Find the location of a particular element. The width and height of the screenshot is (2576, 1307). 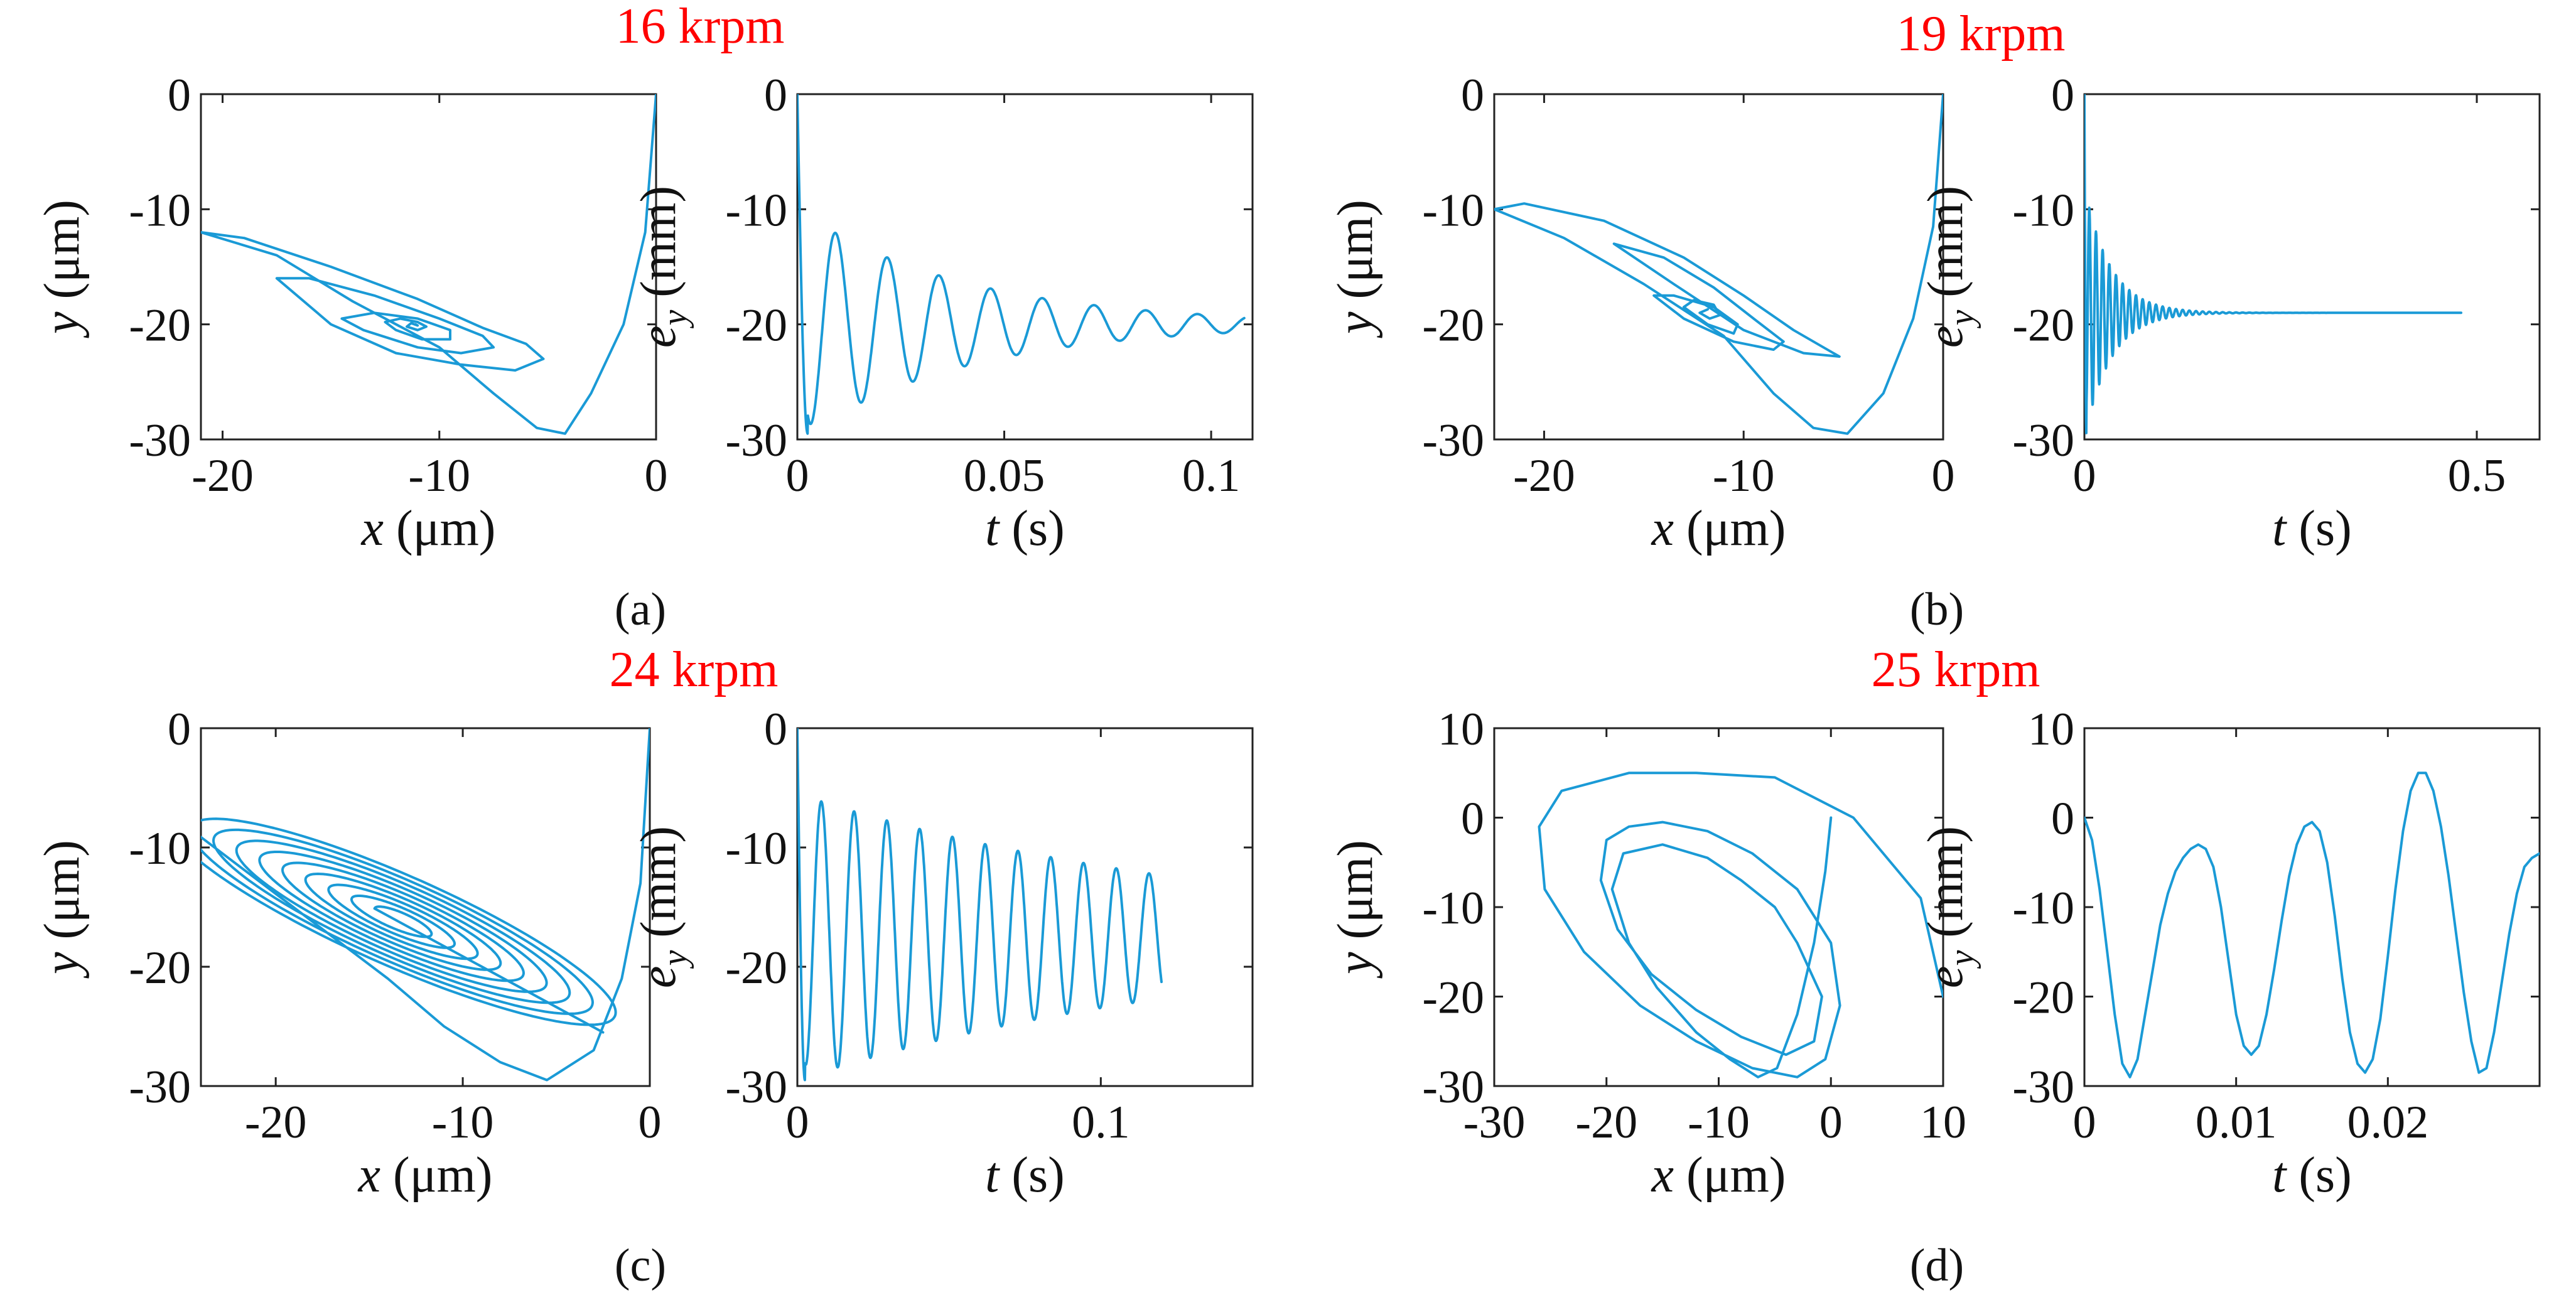

x-tick-label: 0.5 is located at coordinates (2477, 476).